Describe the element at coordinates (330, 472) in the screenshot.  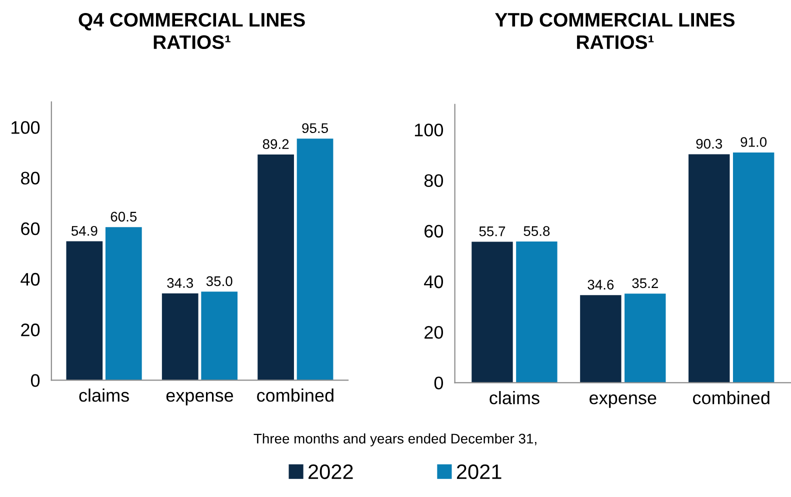
I see `legend-label: 2022` at that location.